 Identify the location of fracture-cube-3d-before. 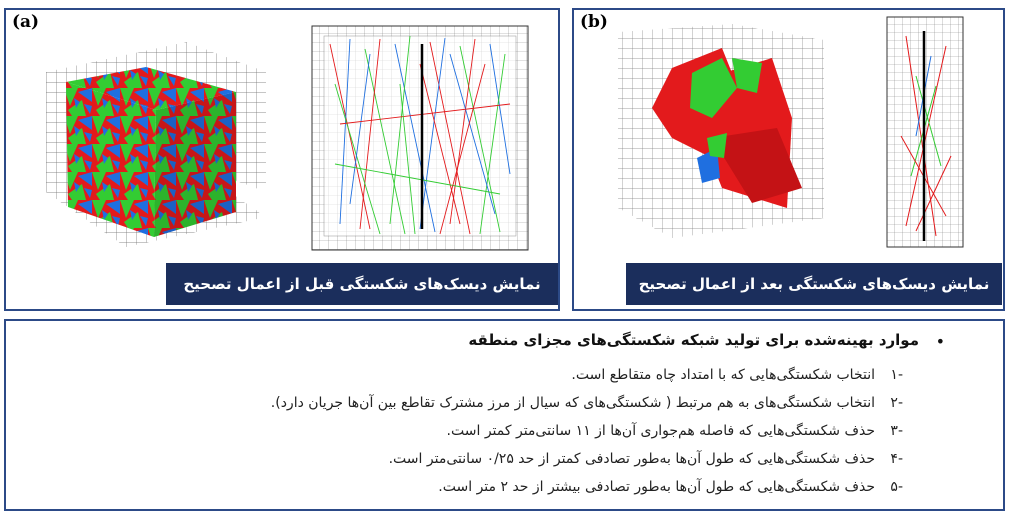
(156, 144).